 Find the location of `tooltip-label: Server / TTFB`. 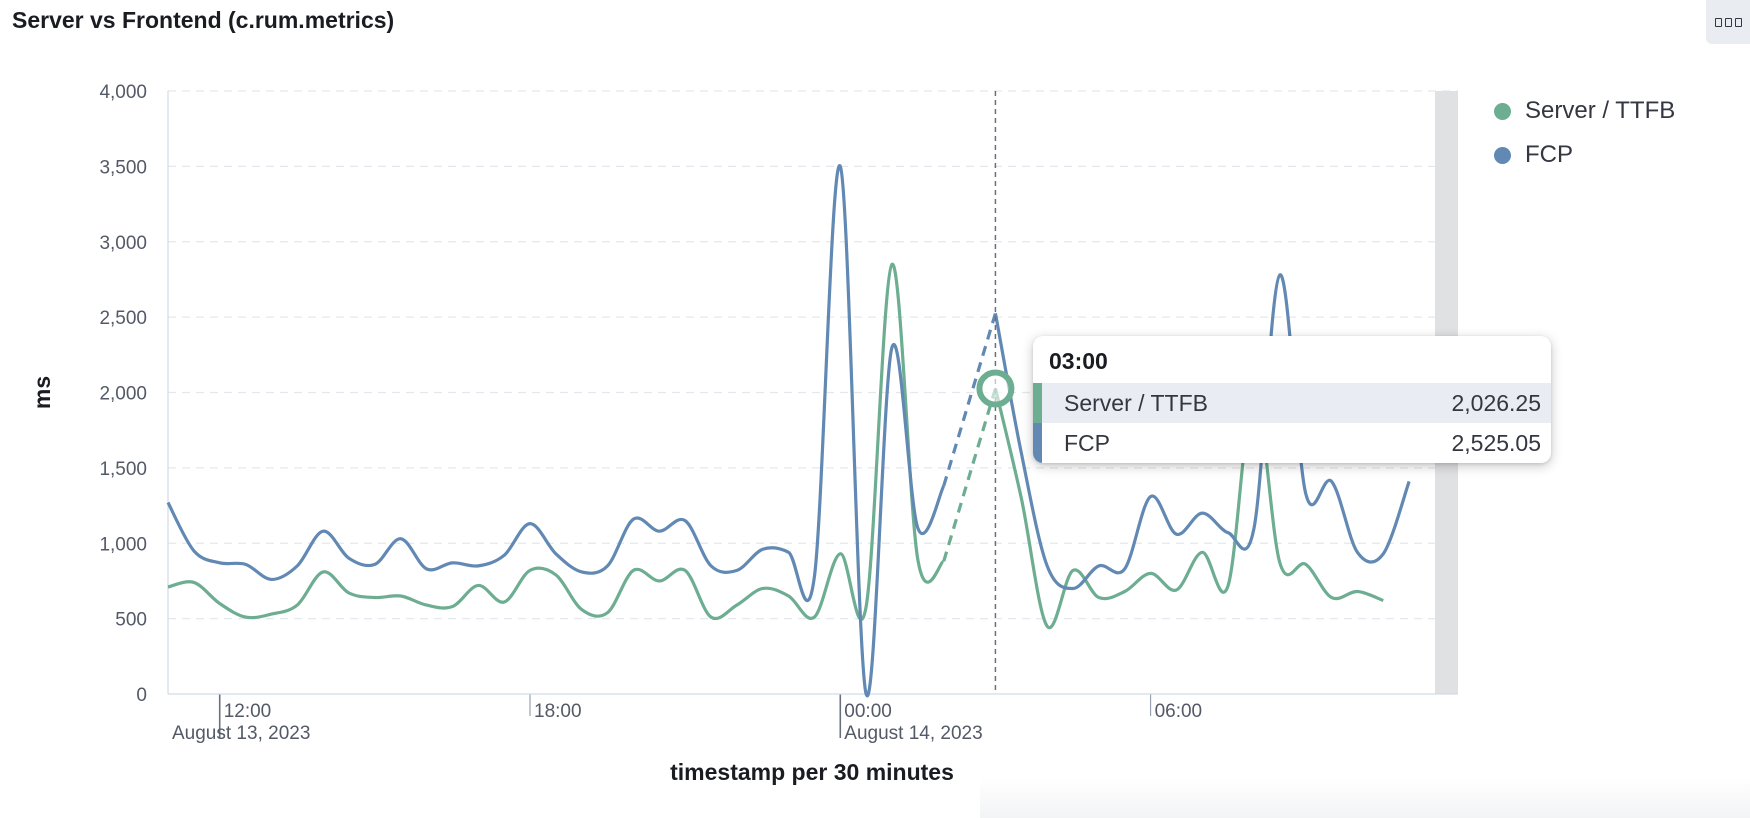

tooltip-label: Server / TTFB is located at coordinates (1136, 402).